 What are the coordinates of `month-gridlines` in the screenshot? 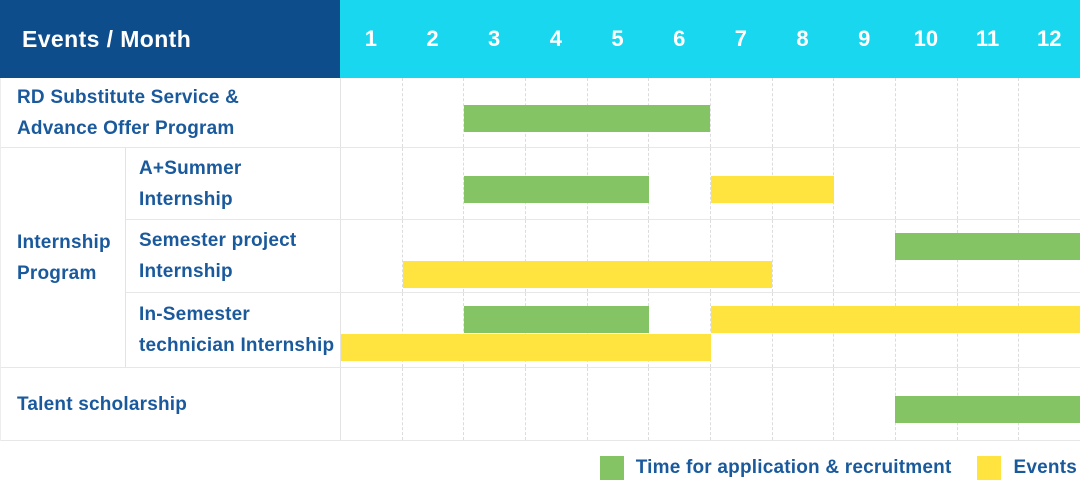 It's located at (710, 112).